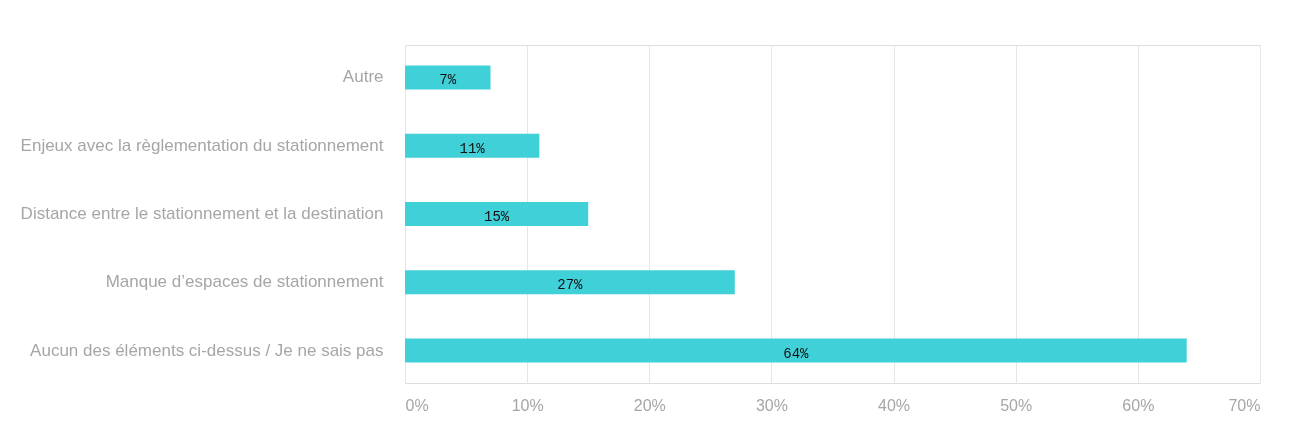  Describe the element at coordinates (771, 405) in the screenshot. I see `x-tick-label: 30%` at that location.